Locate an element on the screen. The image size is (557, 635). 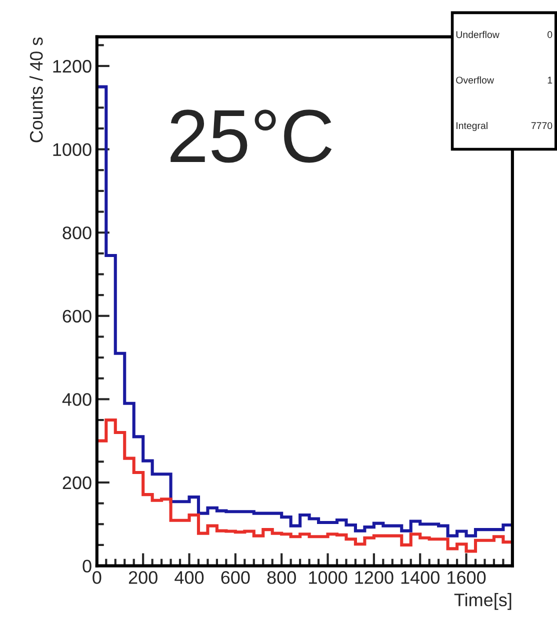
y-tick-label: 800 is located at coordinates (77, 233).